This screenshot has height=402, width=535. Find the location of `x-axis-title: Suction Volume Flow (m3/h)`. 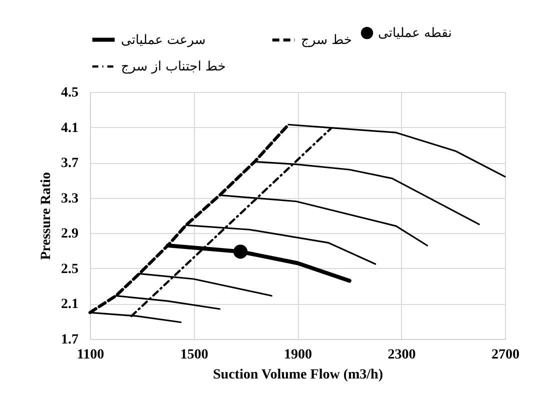

x-axis-title: Suction Volume Flow (m3/h) is located at coordinates (298, 375).